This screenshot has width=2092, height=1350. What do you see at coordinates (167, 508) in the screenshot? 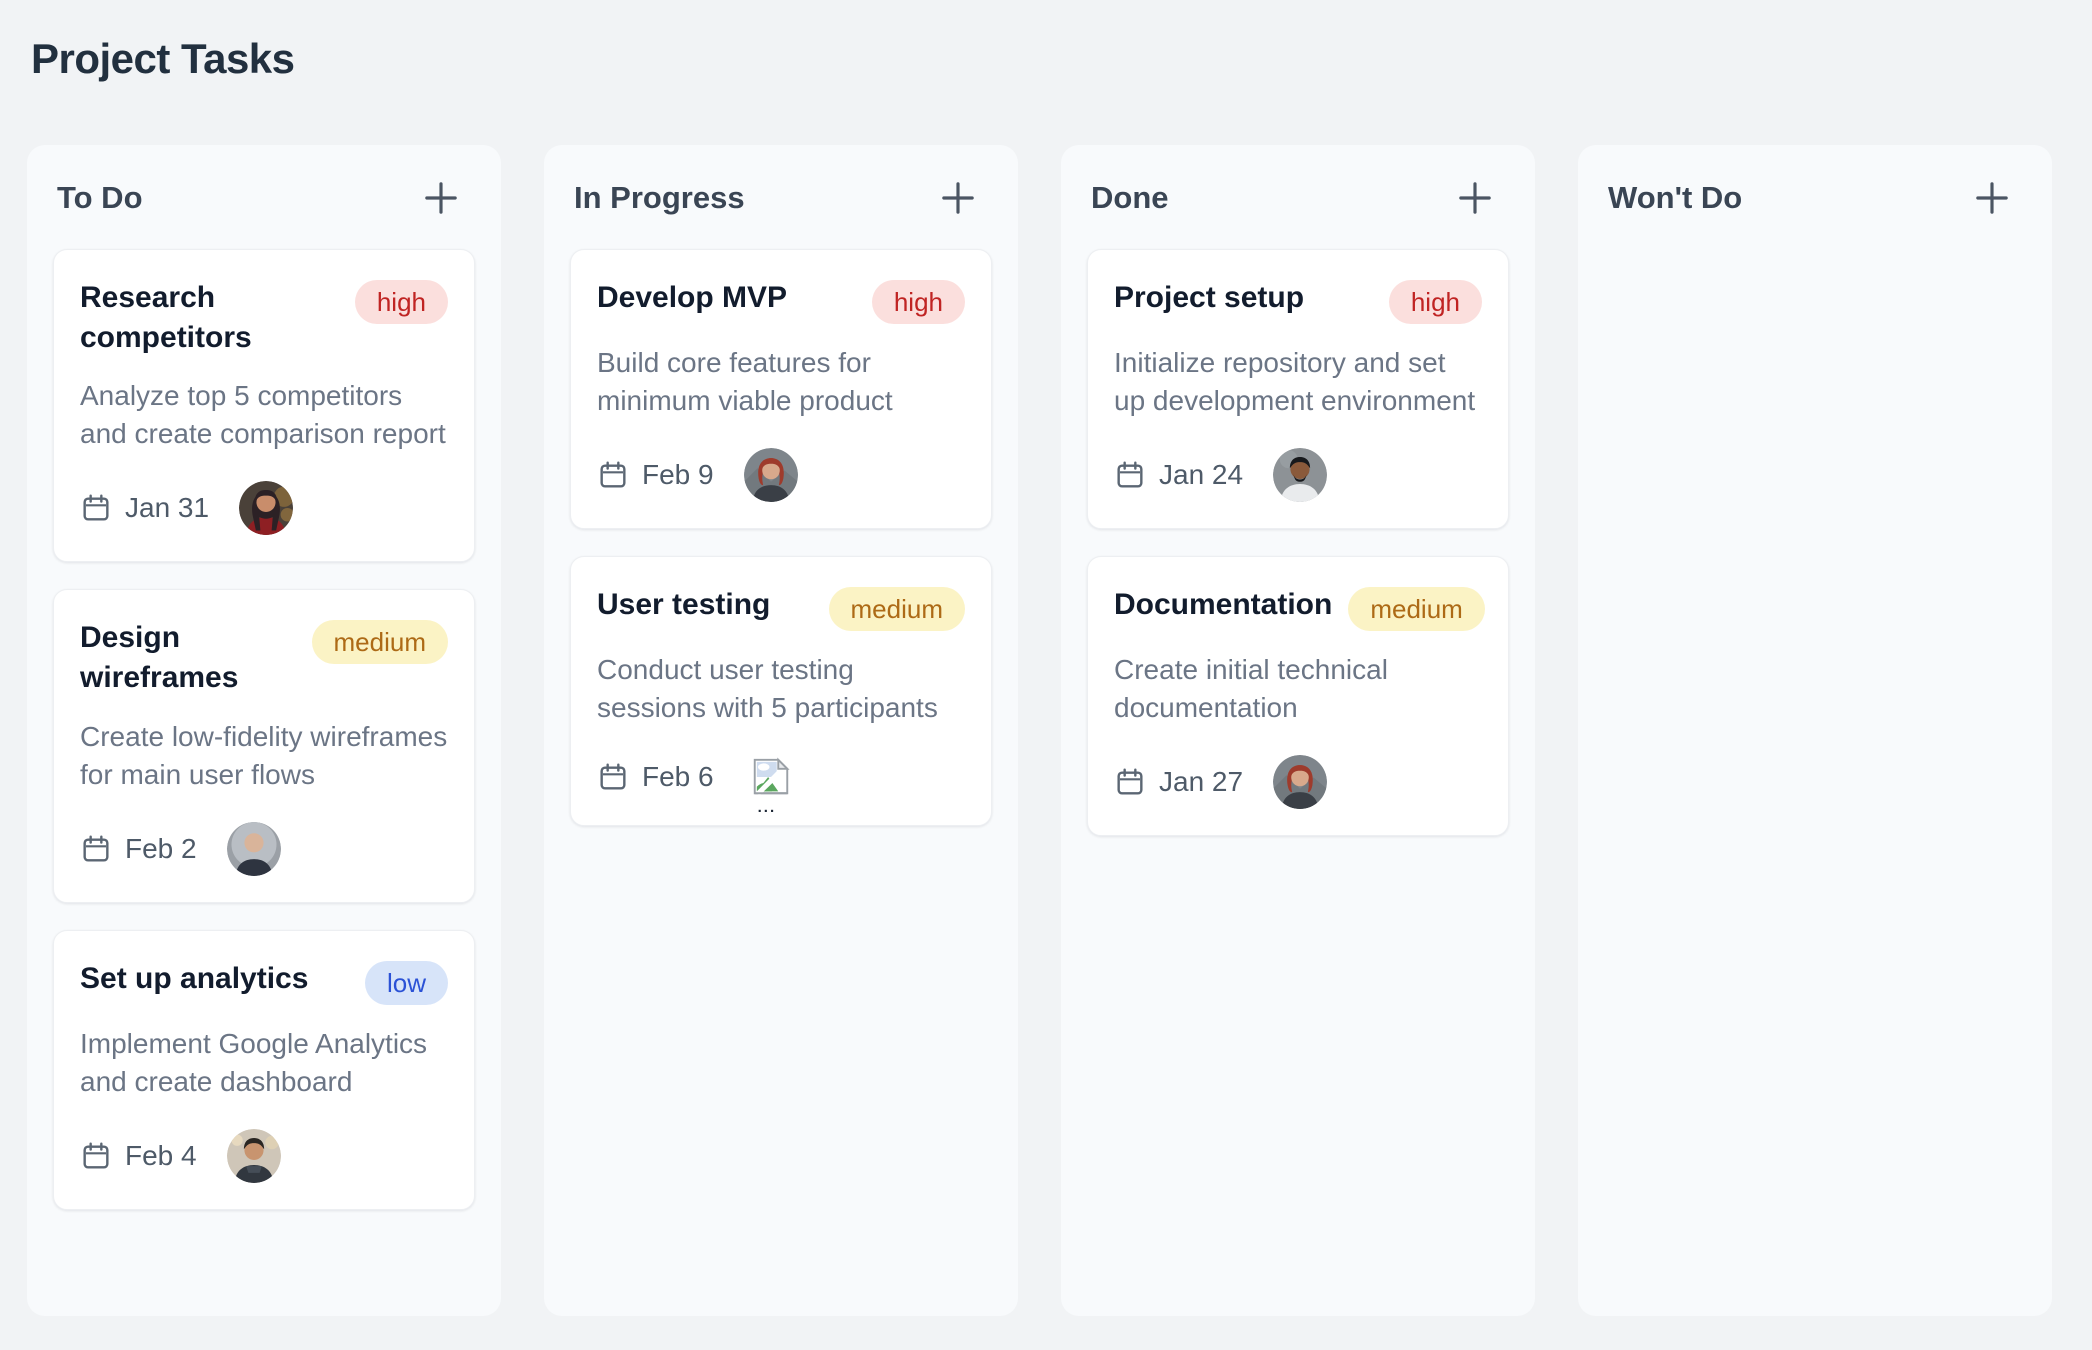
I see `due-date: Jan 31` at bounding box center [167, 508].